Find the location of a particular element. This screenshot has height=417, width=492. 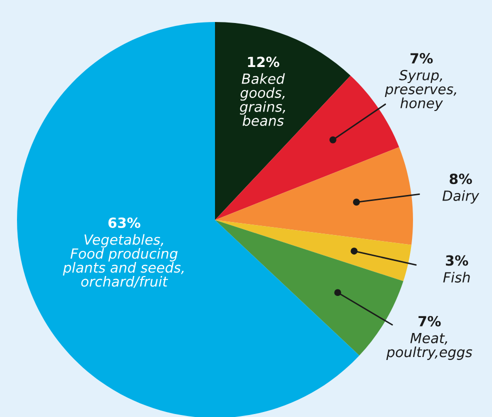

slice-label: Baked goods, grains, beans is located at coordinates (263, 99).